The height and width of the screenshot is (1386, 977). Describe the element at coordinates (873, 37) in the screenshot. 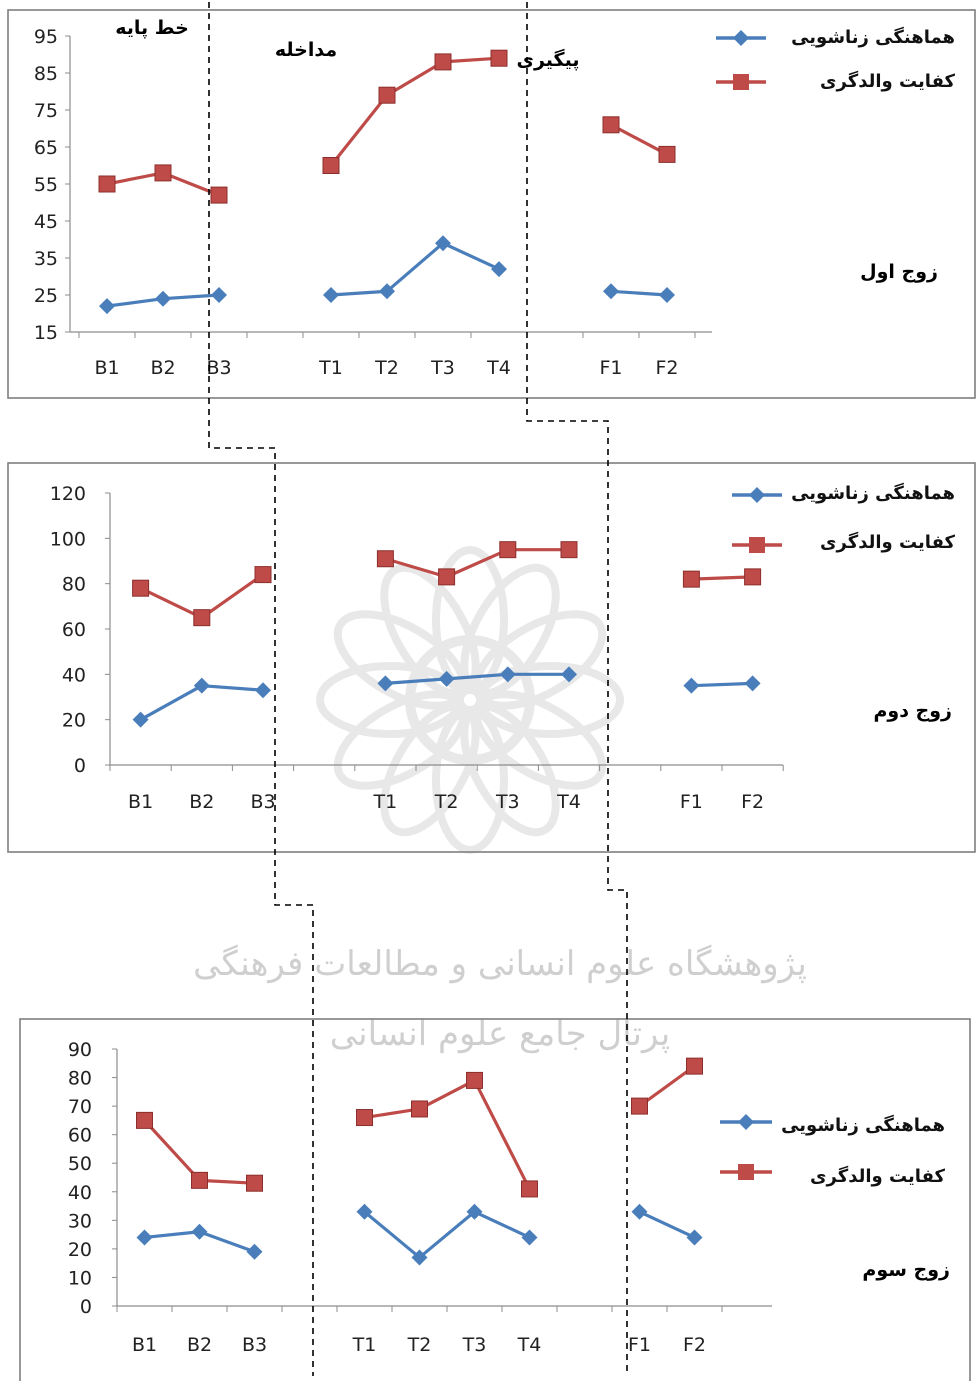

I see `legend-label-harmony: هماهنگی زناشویی` at that location.